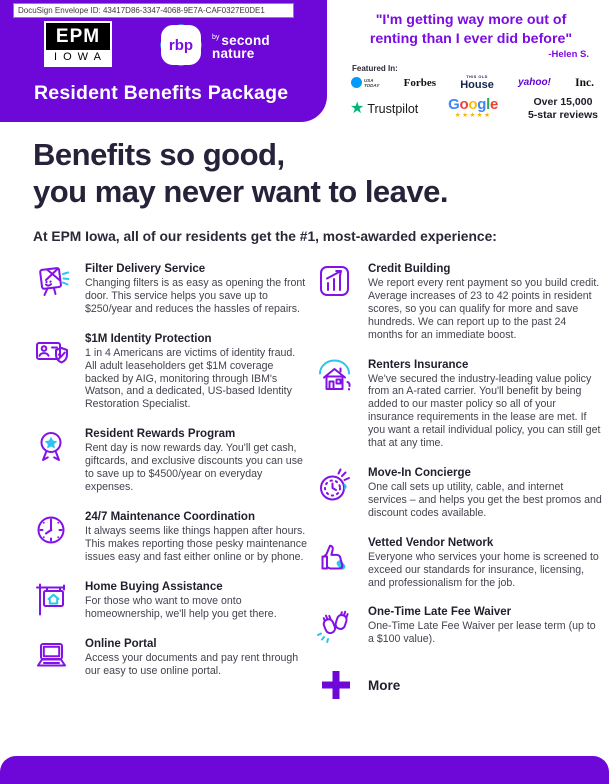 This screenshot has height=784, width=609. What do you see at coordinates (336, 557) in the screenshot?
I see `thumbs-up-icon` at bounding box center [336, 557].